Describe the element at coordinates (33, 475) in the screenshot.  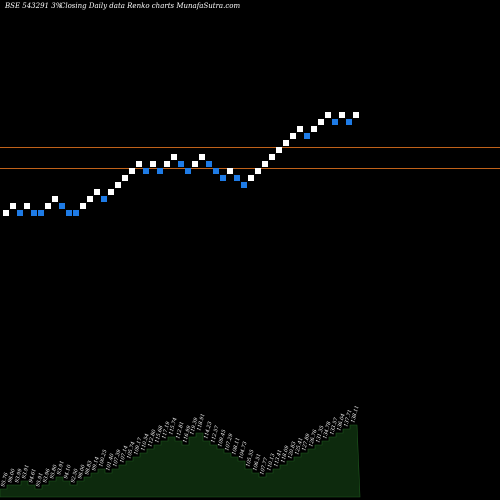
I see `volume-label: 94.61` at that location.